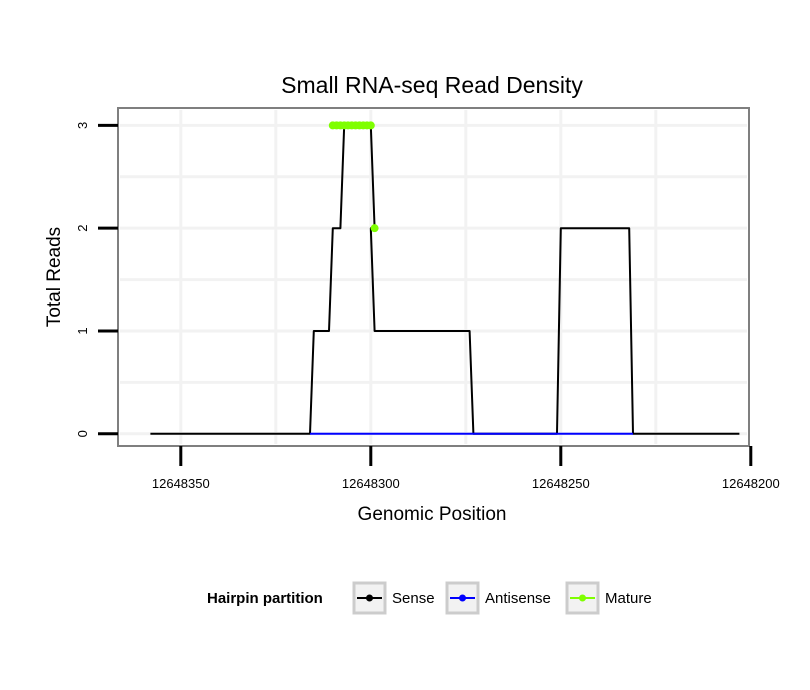  Describe the element at coordinates (82, 125) in the screenshot. I see `y-tick-label: 3` at that location.